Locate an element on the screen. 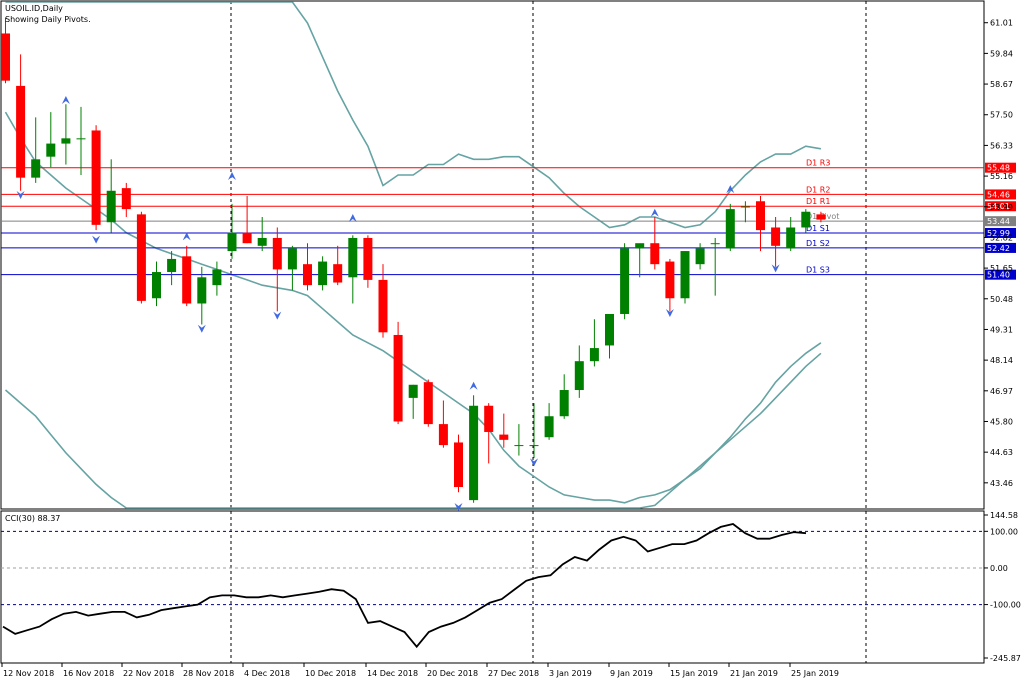  pivot-name-label: D1 S1 is located at coordinates (818, 228).